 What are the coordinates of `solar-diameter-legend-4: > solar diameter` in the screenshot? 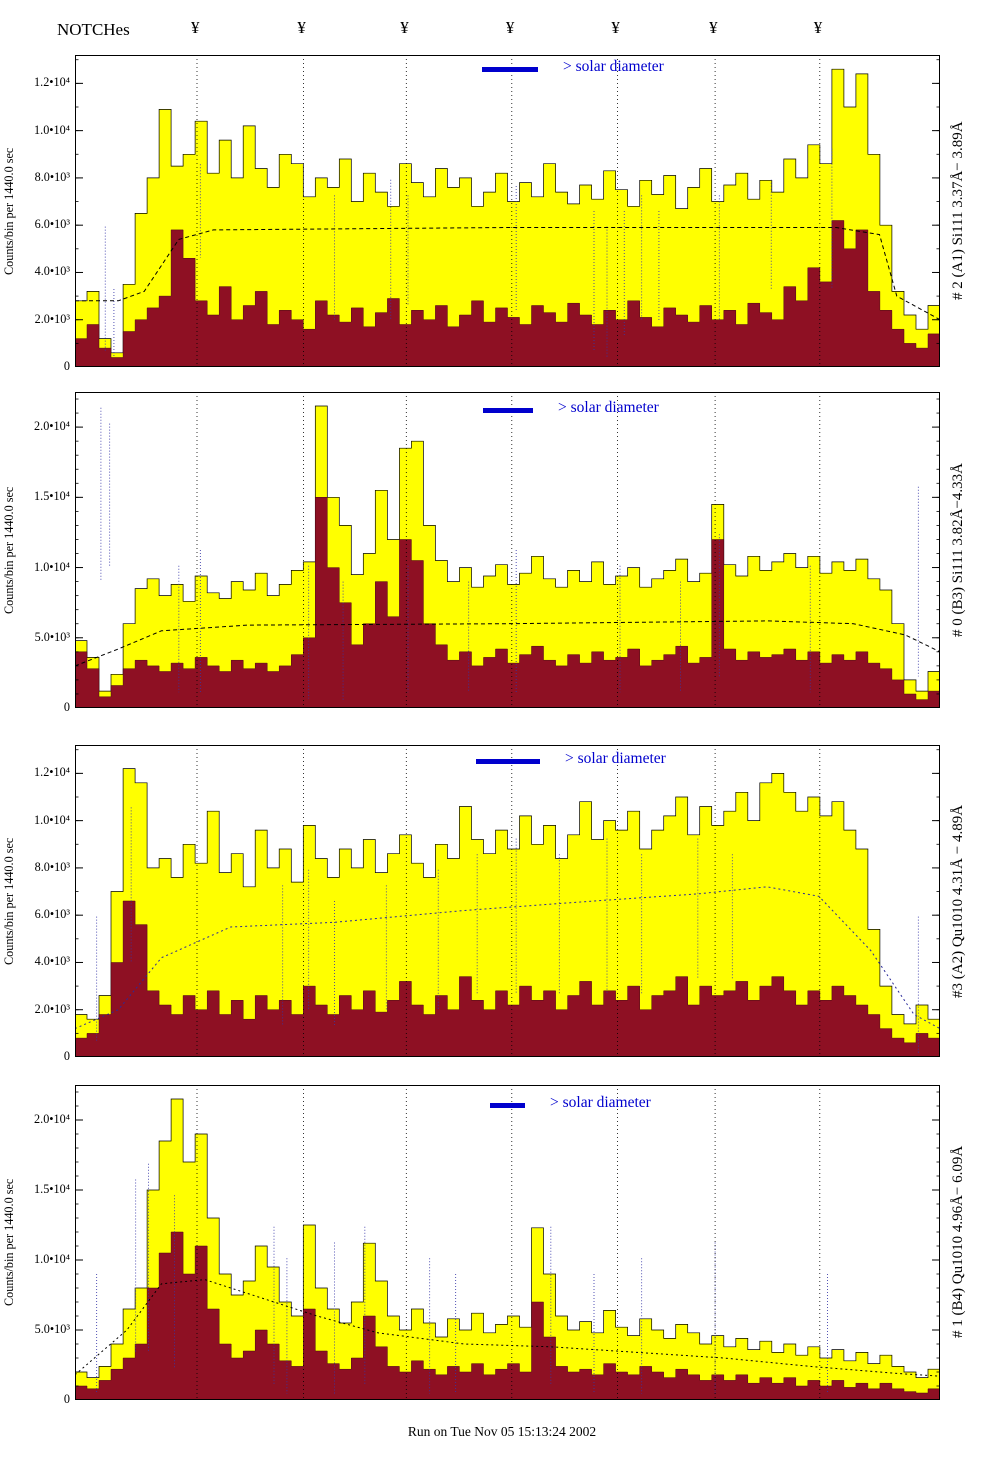 It's located at (570, 1103).